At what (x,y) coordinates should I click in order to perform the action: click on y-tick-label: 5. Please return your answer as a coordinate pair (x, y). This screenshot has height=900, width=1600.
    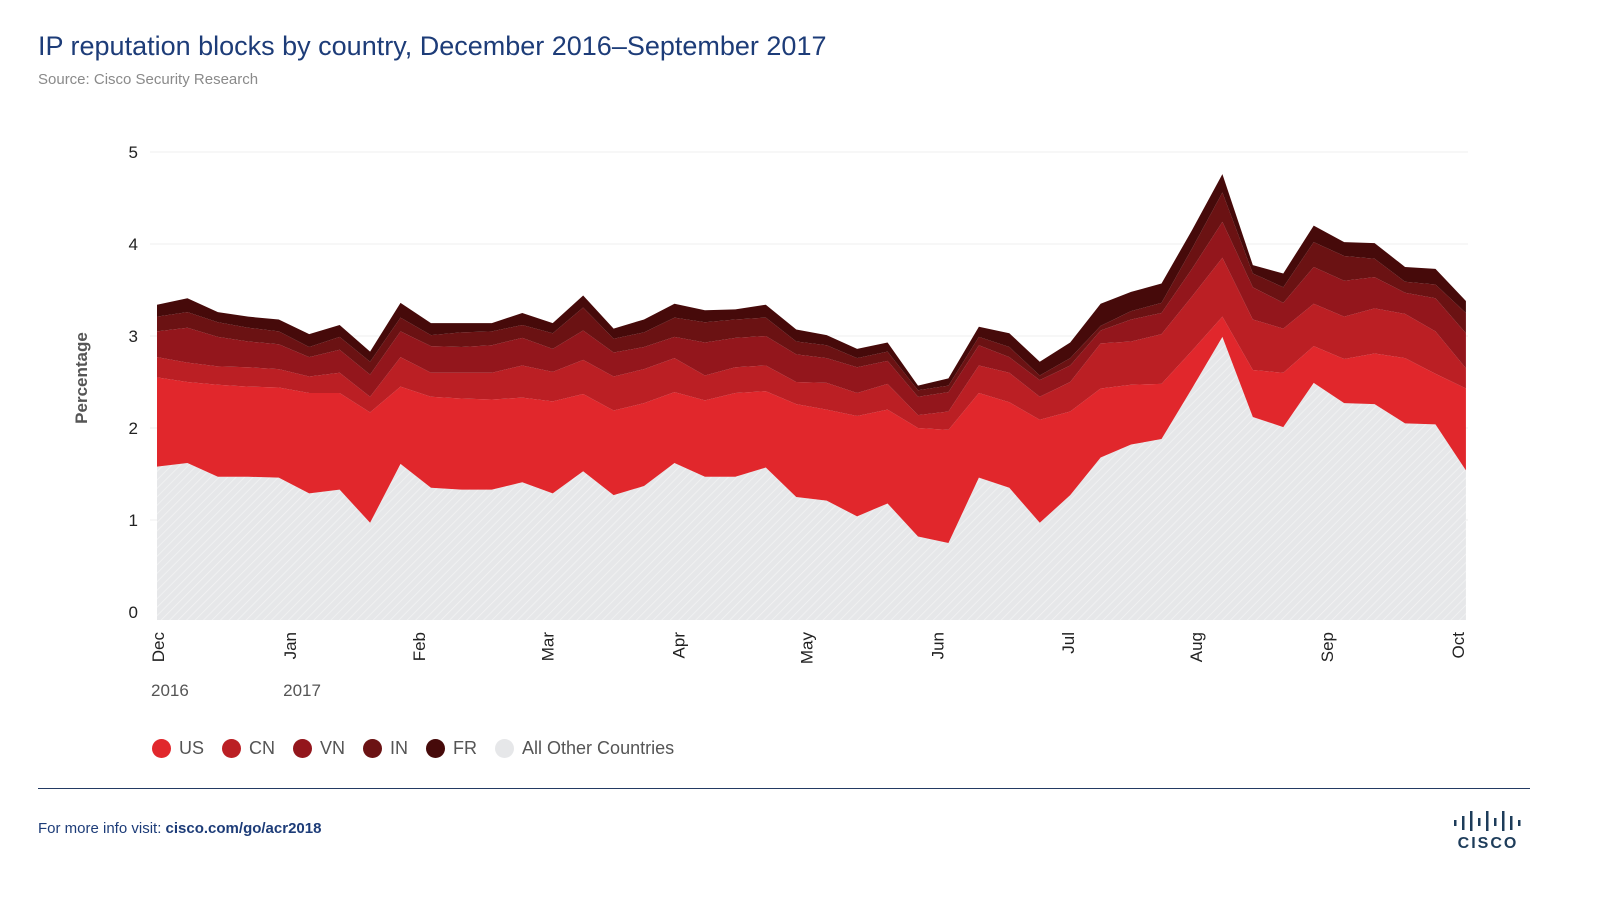
    Looking at the image, I should click on (133, 152).